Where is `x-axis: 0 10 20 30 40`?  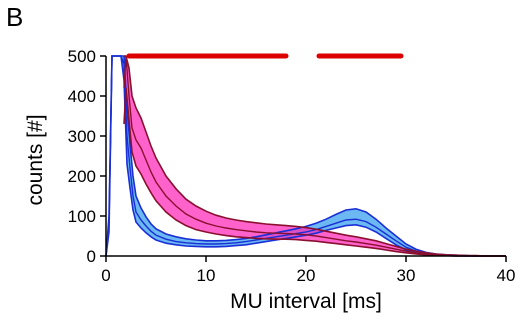
x-axis: 0 10 20 30 40 is located at coordinates (308, 270).